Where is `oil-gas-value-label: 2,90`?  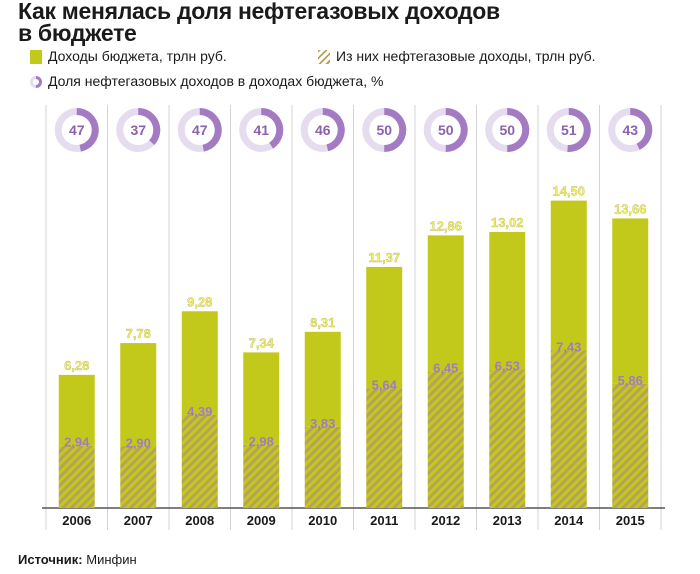 oil-gas-value-label: 2,90 is located at coordinates (138, 443).